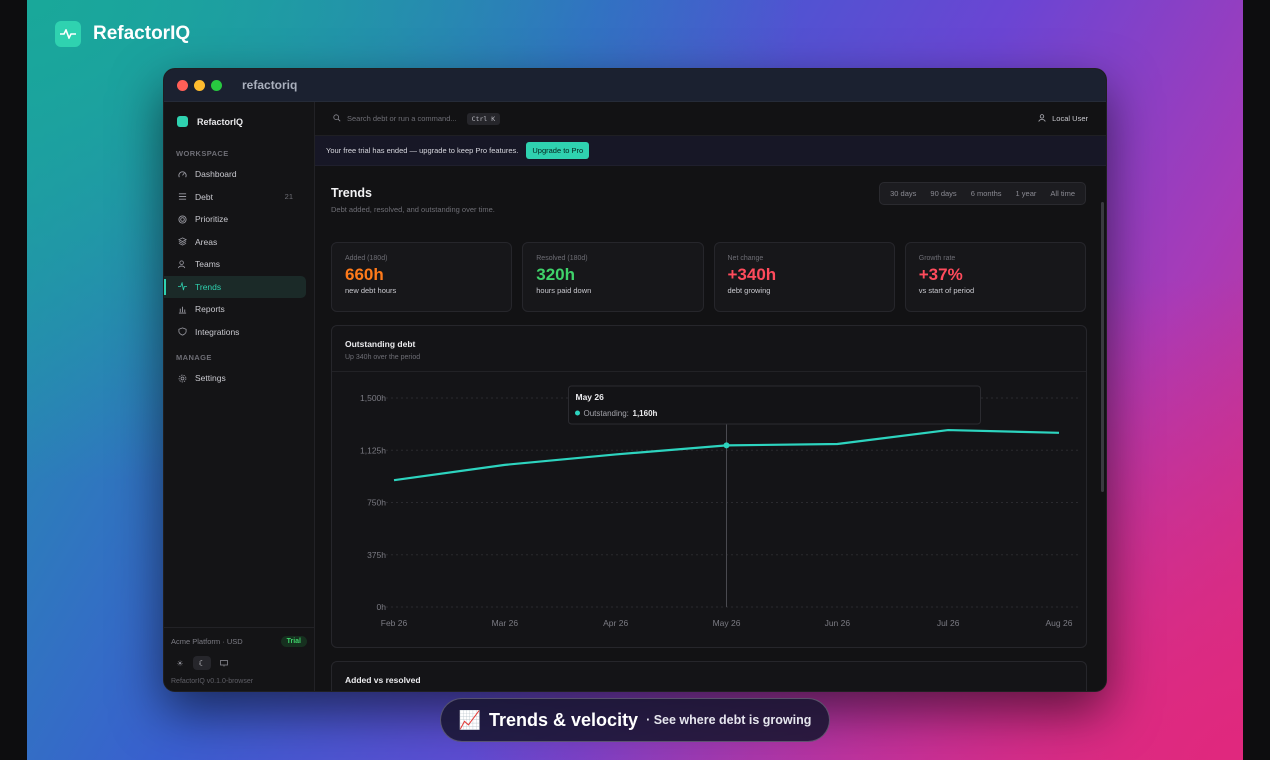 The image size is (1270, 760). I want to click on activity-icon, so click(182, 287).